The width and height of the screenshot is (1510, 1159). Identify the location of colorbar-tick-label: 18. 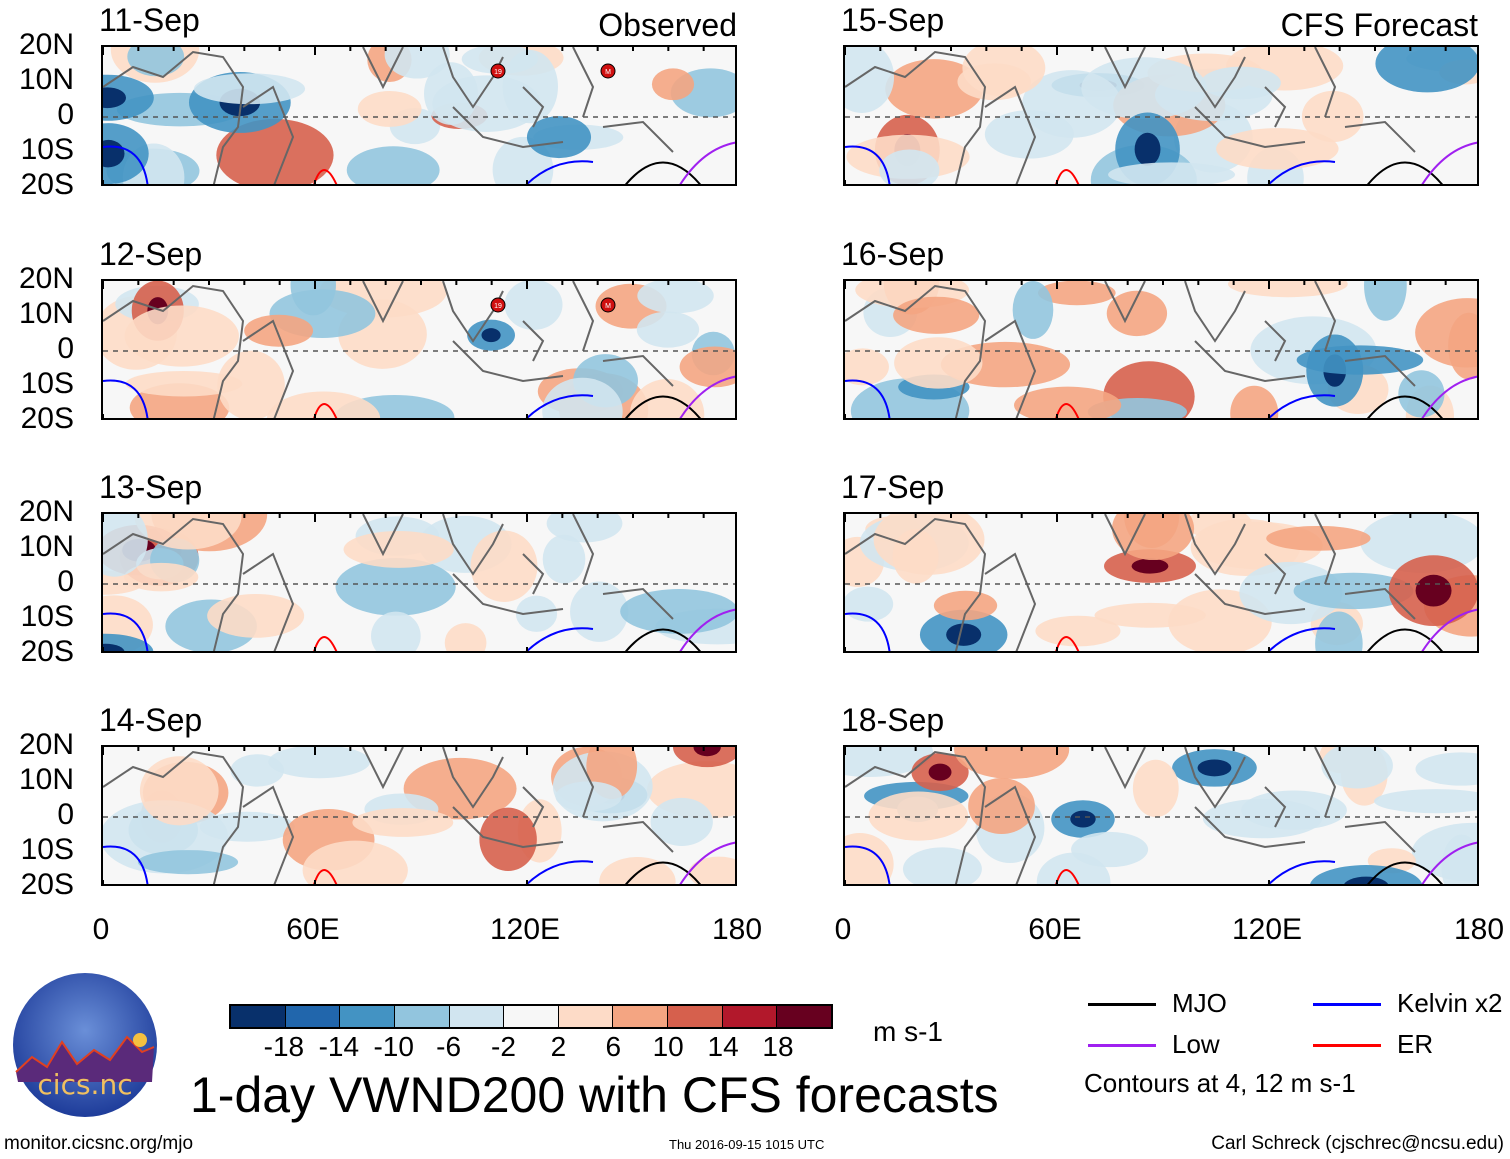
(778, 1046).